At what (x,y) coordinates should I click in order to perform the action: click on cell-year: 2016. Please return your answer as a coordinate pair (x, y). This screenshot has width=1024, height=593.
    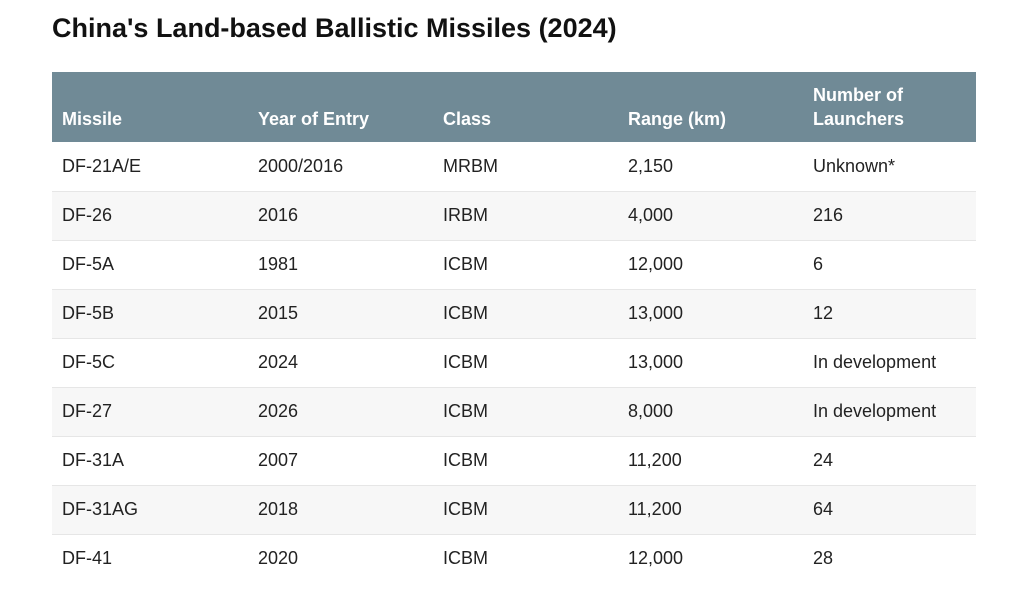
    Looking at the image, I should click on (278, 215).